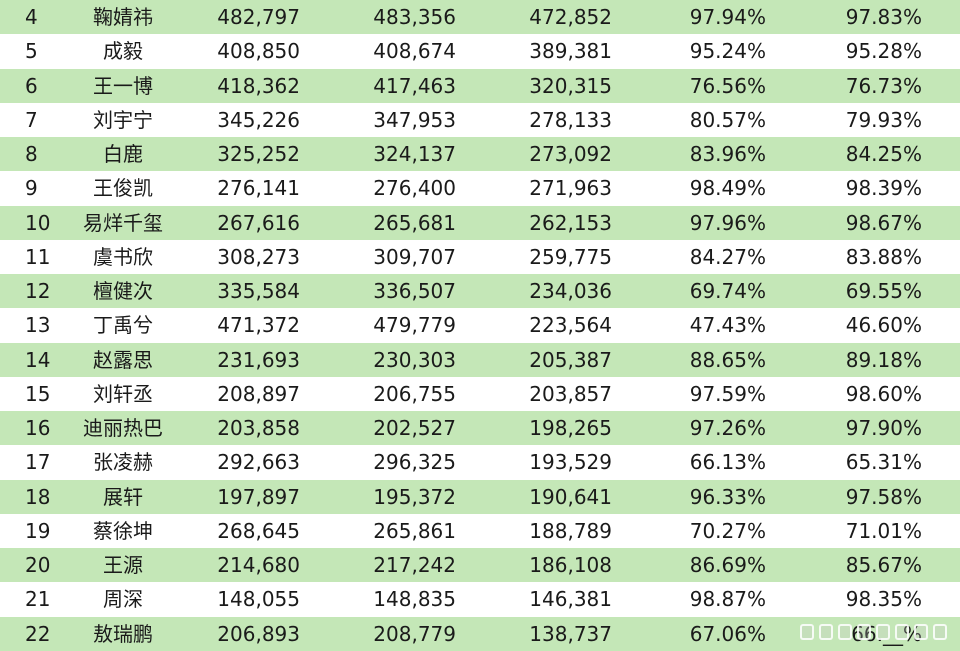 This screenshot has width=960, height=651. What do you see at coordinates (258, 325) in the screenshot?
I see `value-1-cell: 471,372` at bounding box center [258, 325].